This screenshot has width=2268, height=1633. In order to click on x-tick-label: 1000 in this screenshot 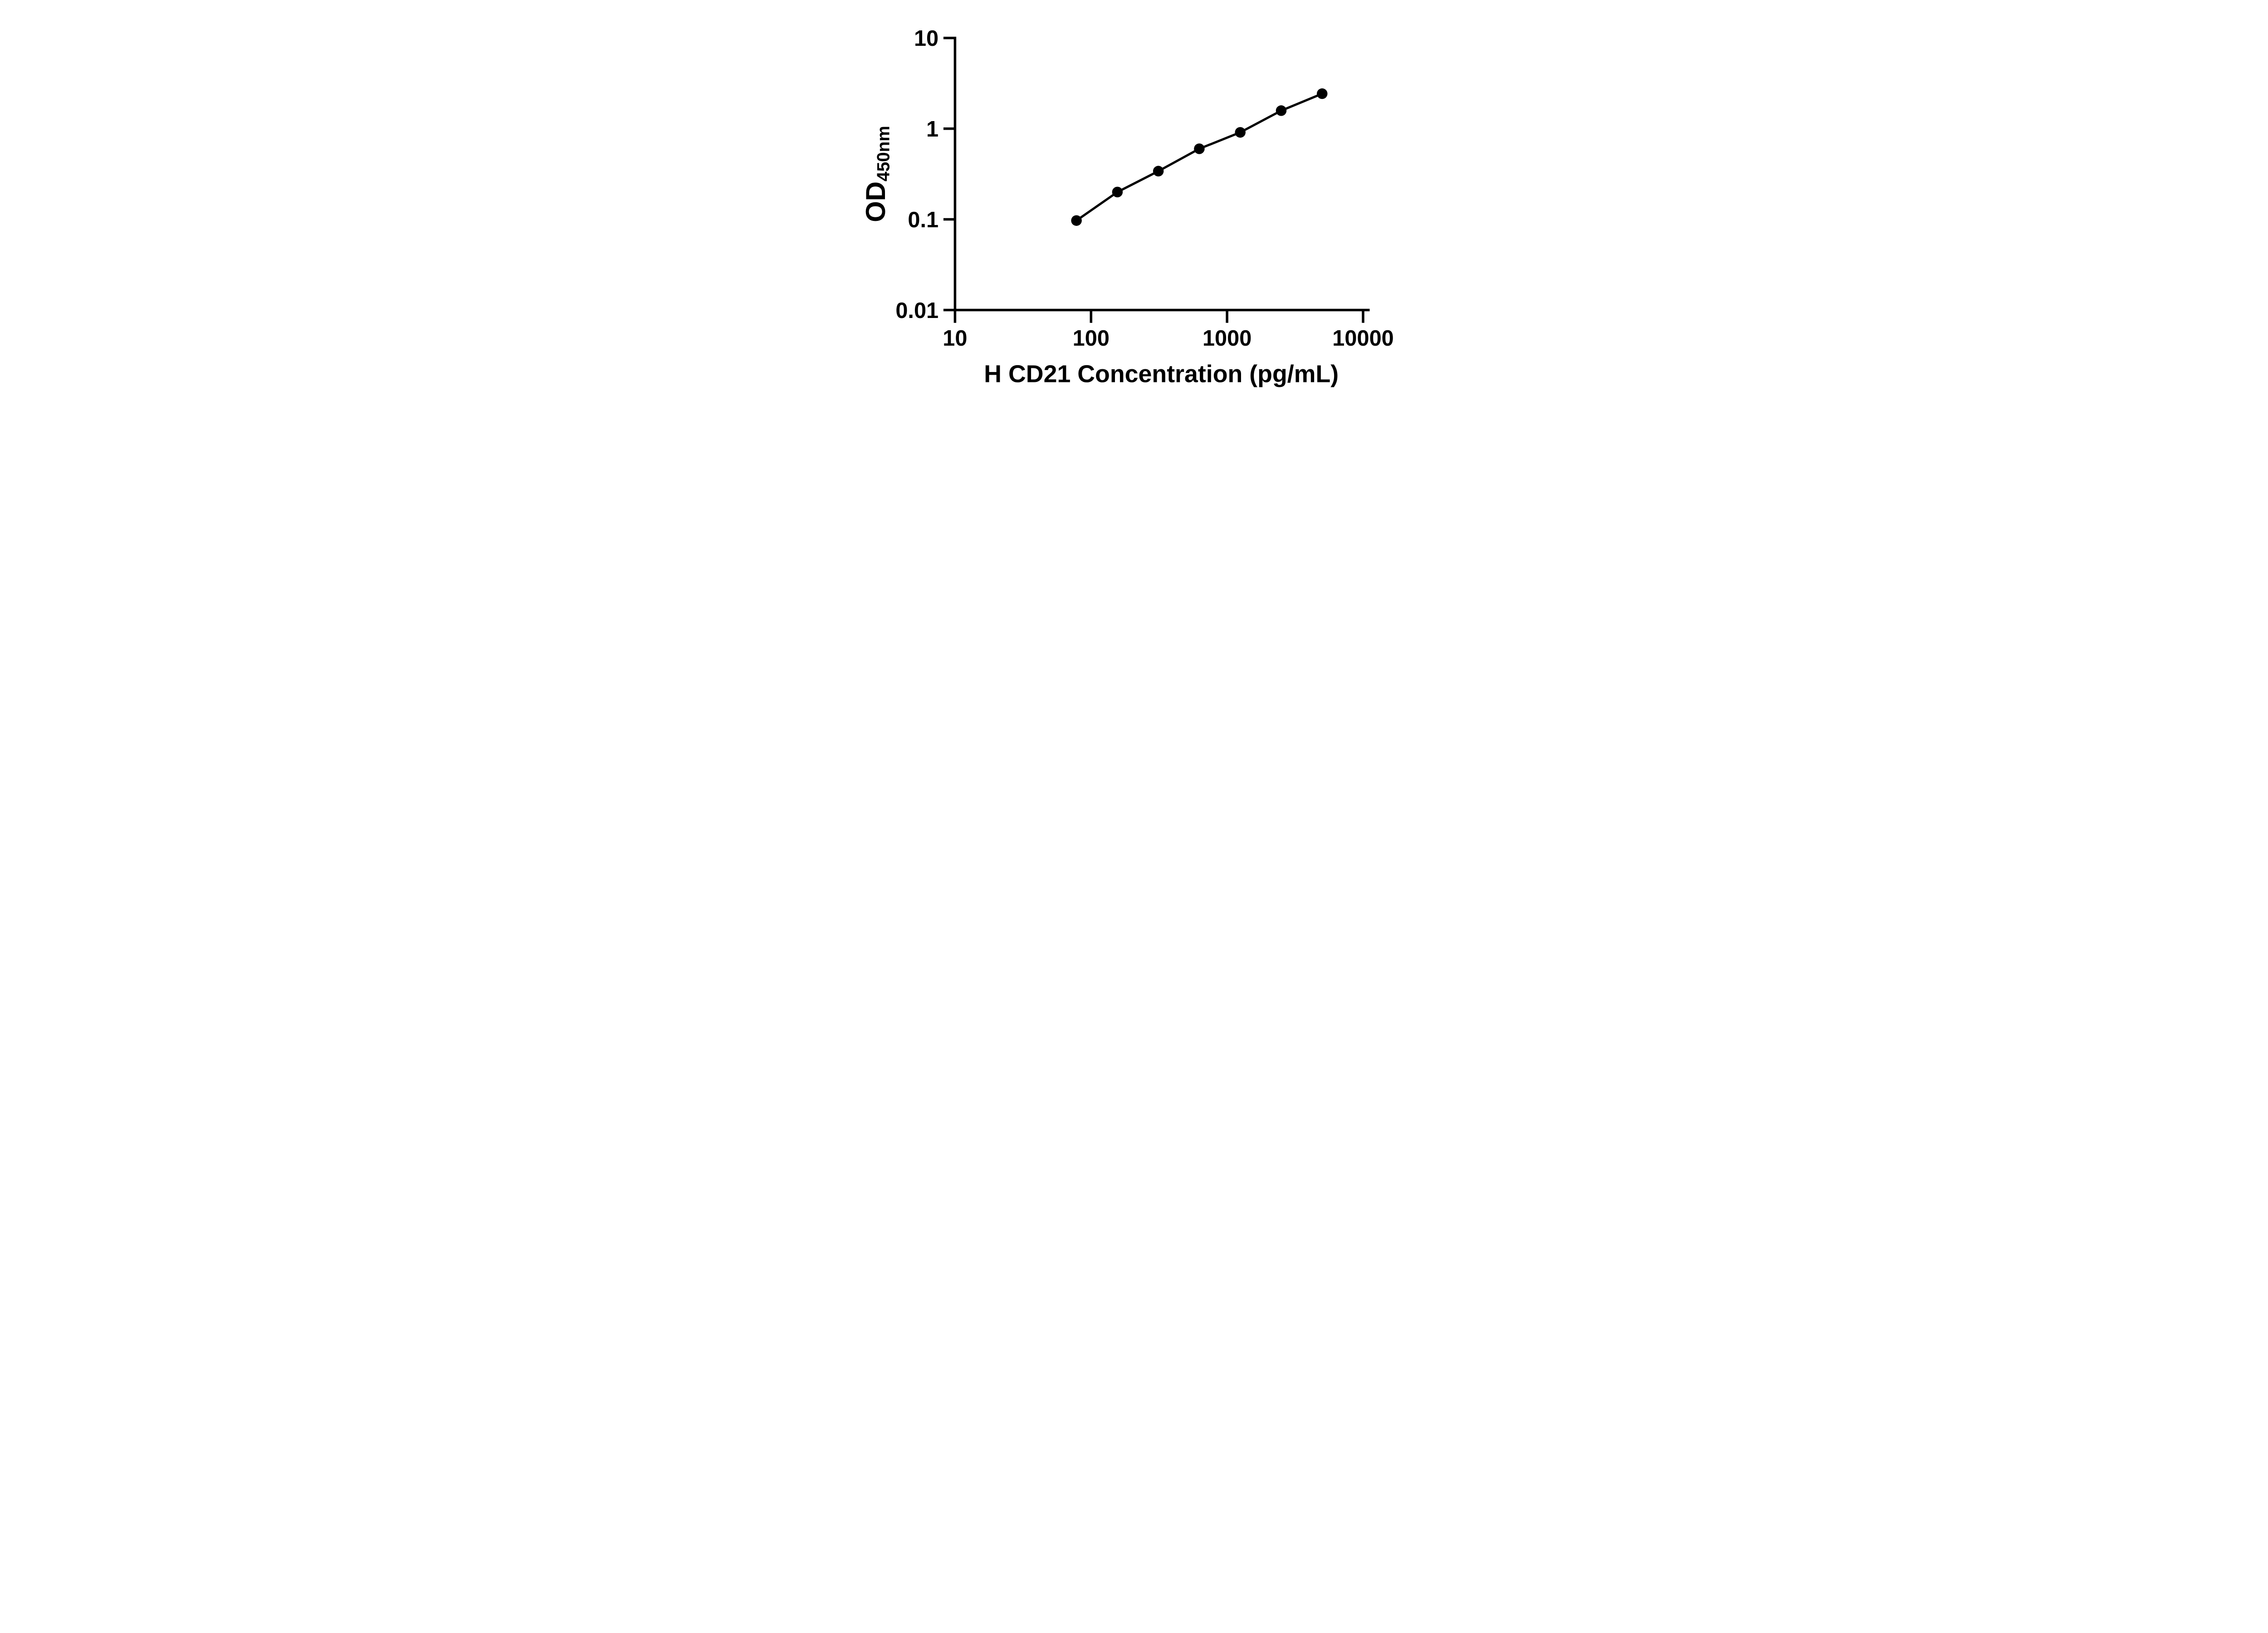, I will do `click(1227, 338)`.